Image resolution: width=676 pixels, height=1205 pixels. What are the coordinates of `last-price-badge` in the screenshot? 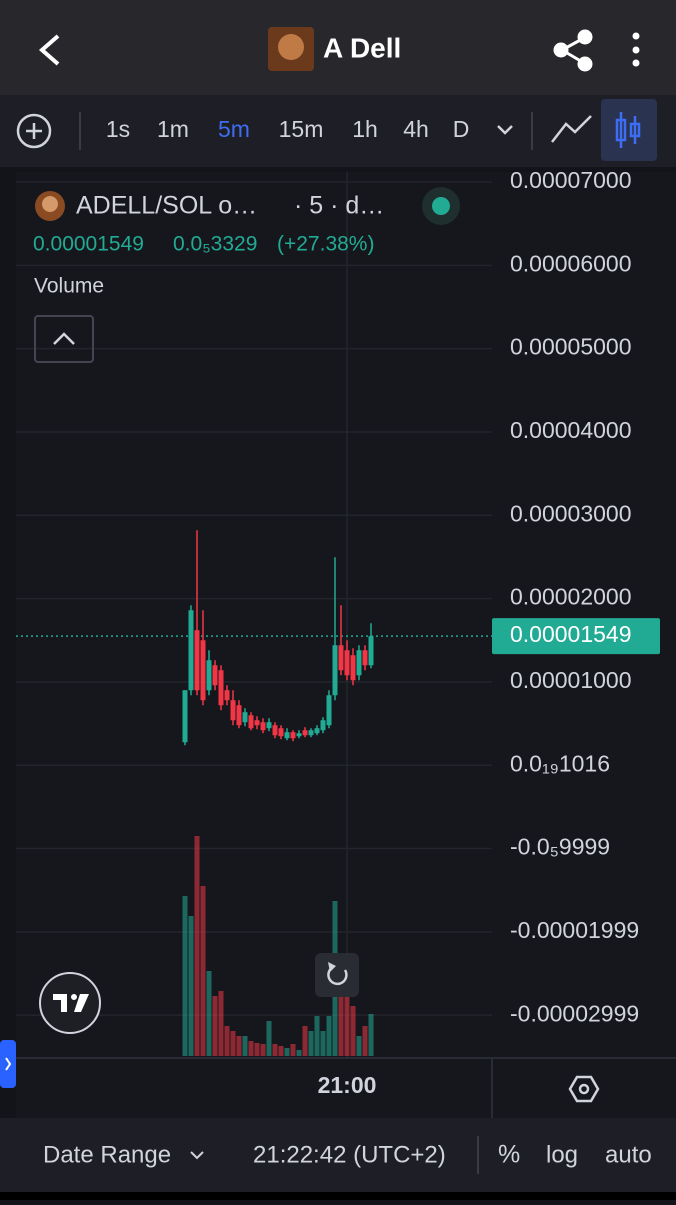 It's located at (576, 636).